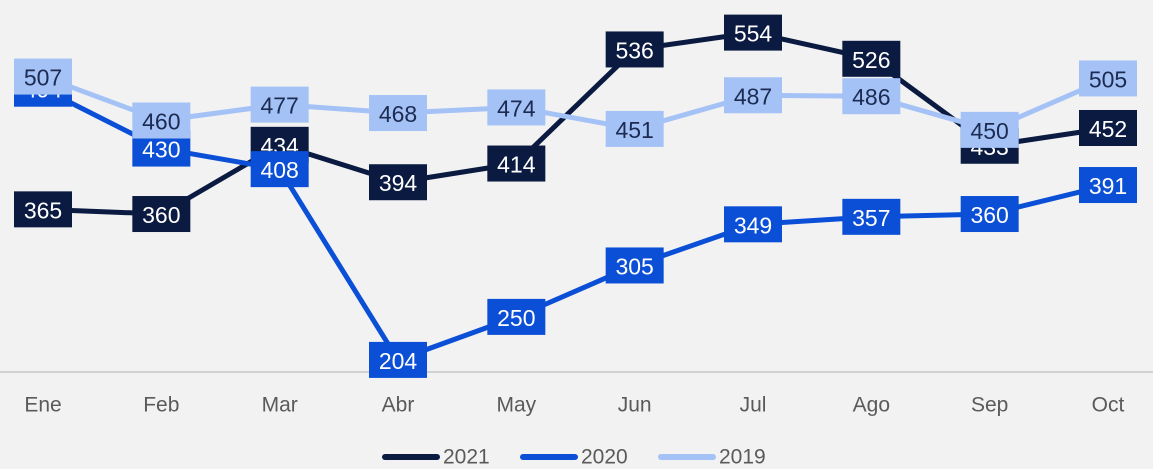 The width and height of the screenshot is (1153, 469). I want to click on data-label: 460, so click(161, 120).